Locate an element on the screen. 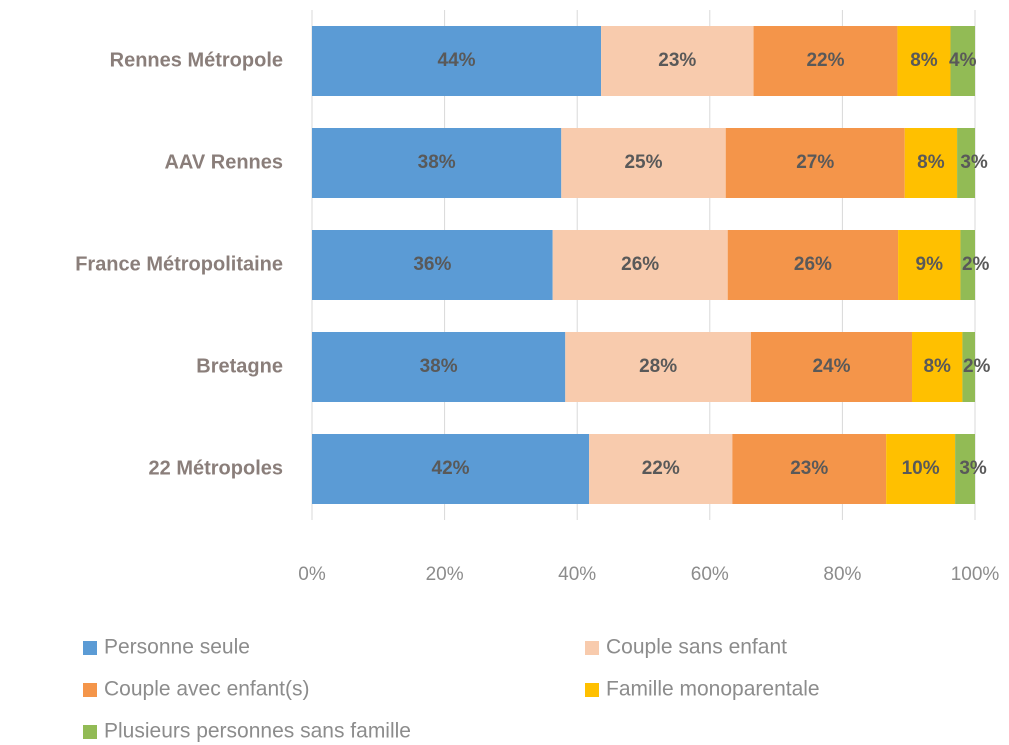 The width and height of the screenshot is (1009, 745). value-label: 36% is located at coordinates (432, 264).